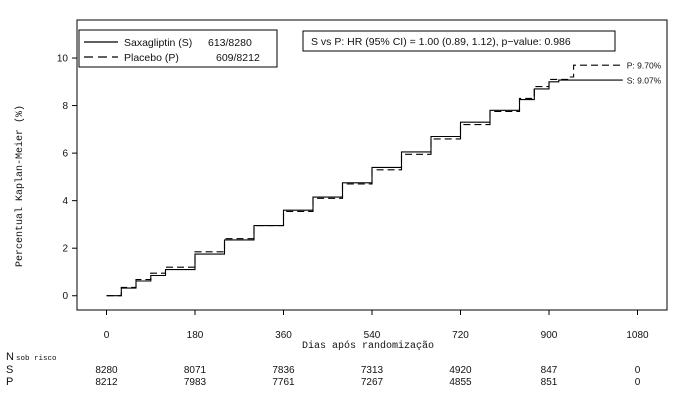 The width and height of the screenshot is (682, 401). Describe the element at coordinates (372, 335) in the screenshot. I see `x-tick-label-540: 540` at that location.